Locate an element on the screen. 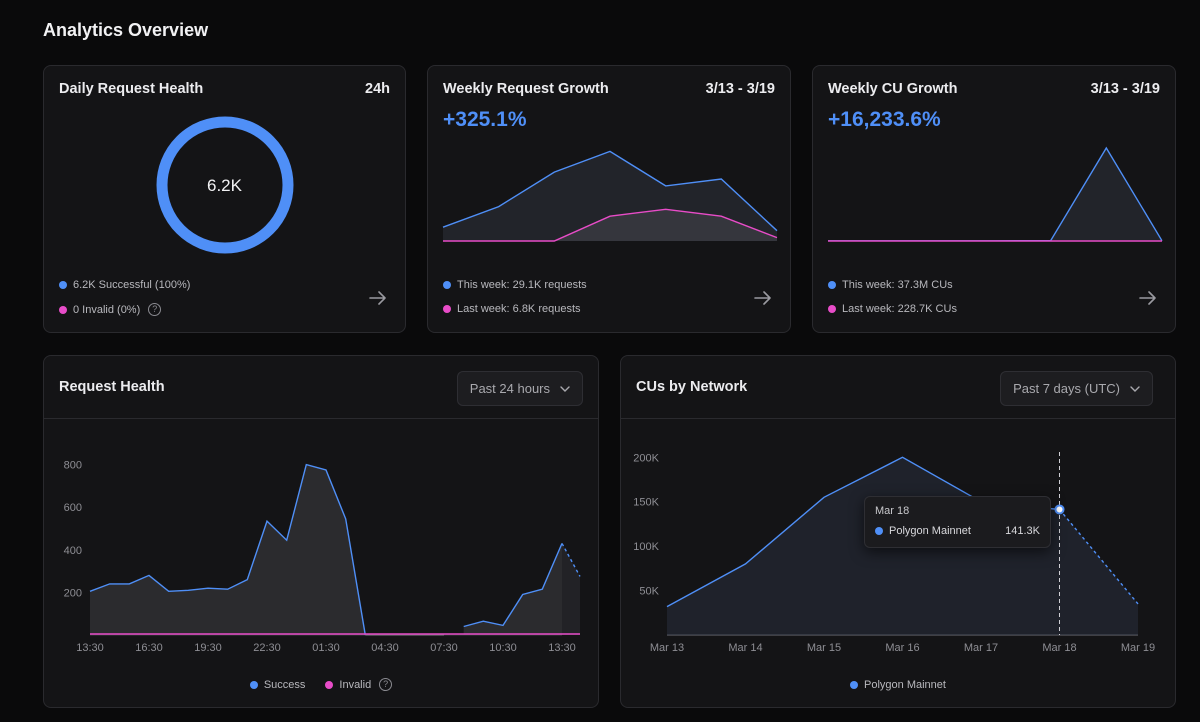  legend-invalid: Invalid ? is located at coordinates (359, 684).